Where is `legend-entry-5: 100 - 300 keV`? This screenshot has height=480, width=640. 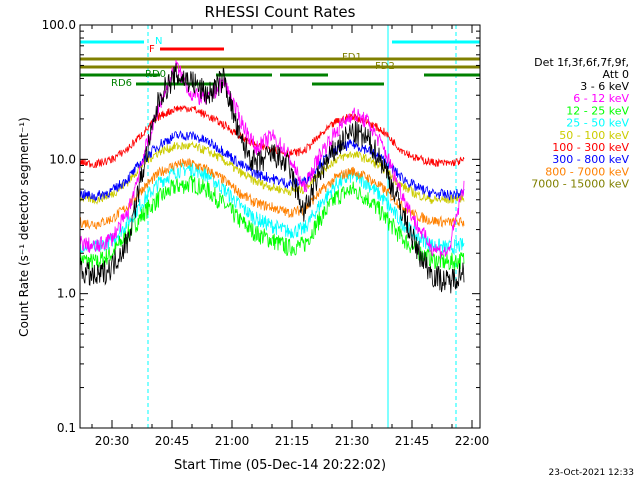 legend-entry-5: 100 - 300 keV is located at coordinates (590, 147).